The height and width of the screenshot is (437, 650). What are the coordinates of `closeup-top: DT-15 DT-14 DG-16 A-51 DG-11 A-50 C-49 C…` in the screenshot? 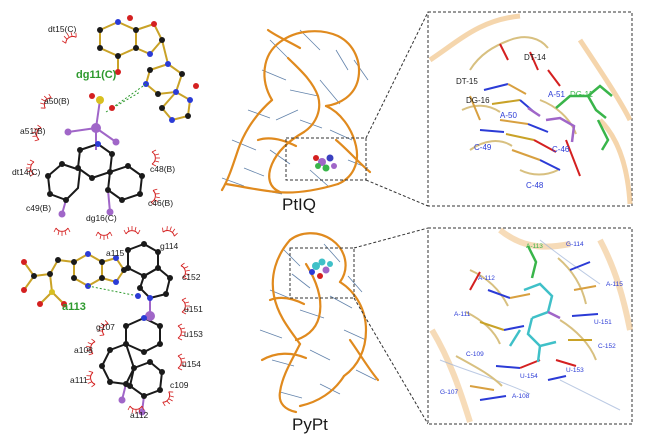 It's located at (530, 109).